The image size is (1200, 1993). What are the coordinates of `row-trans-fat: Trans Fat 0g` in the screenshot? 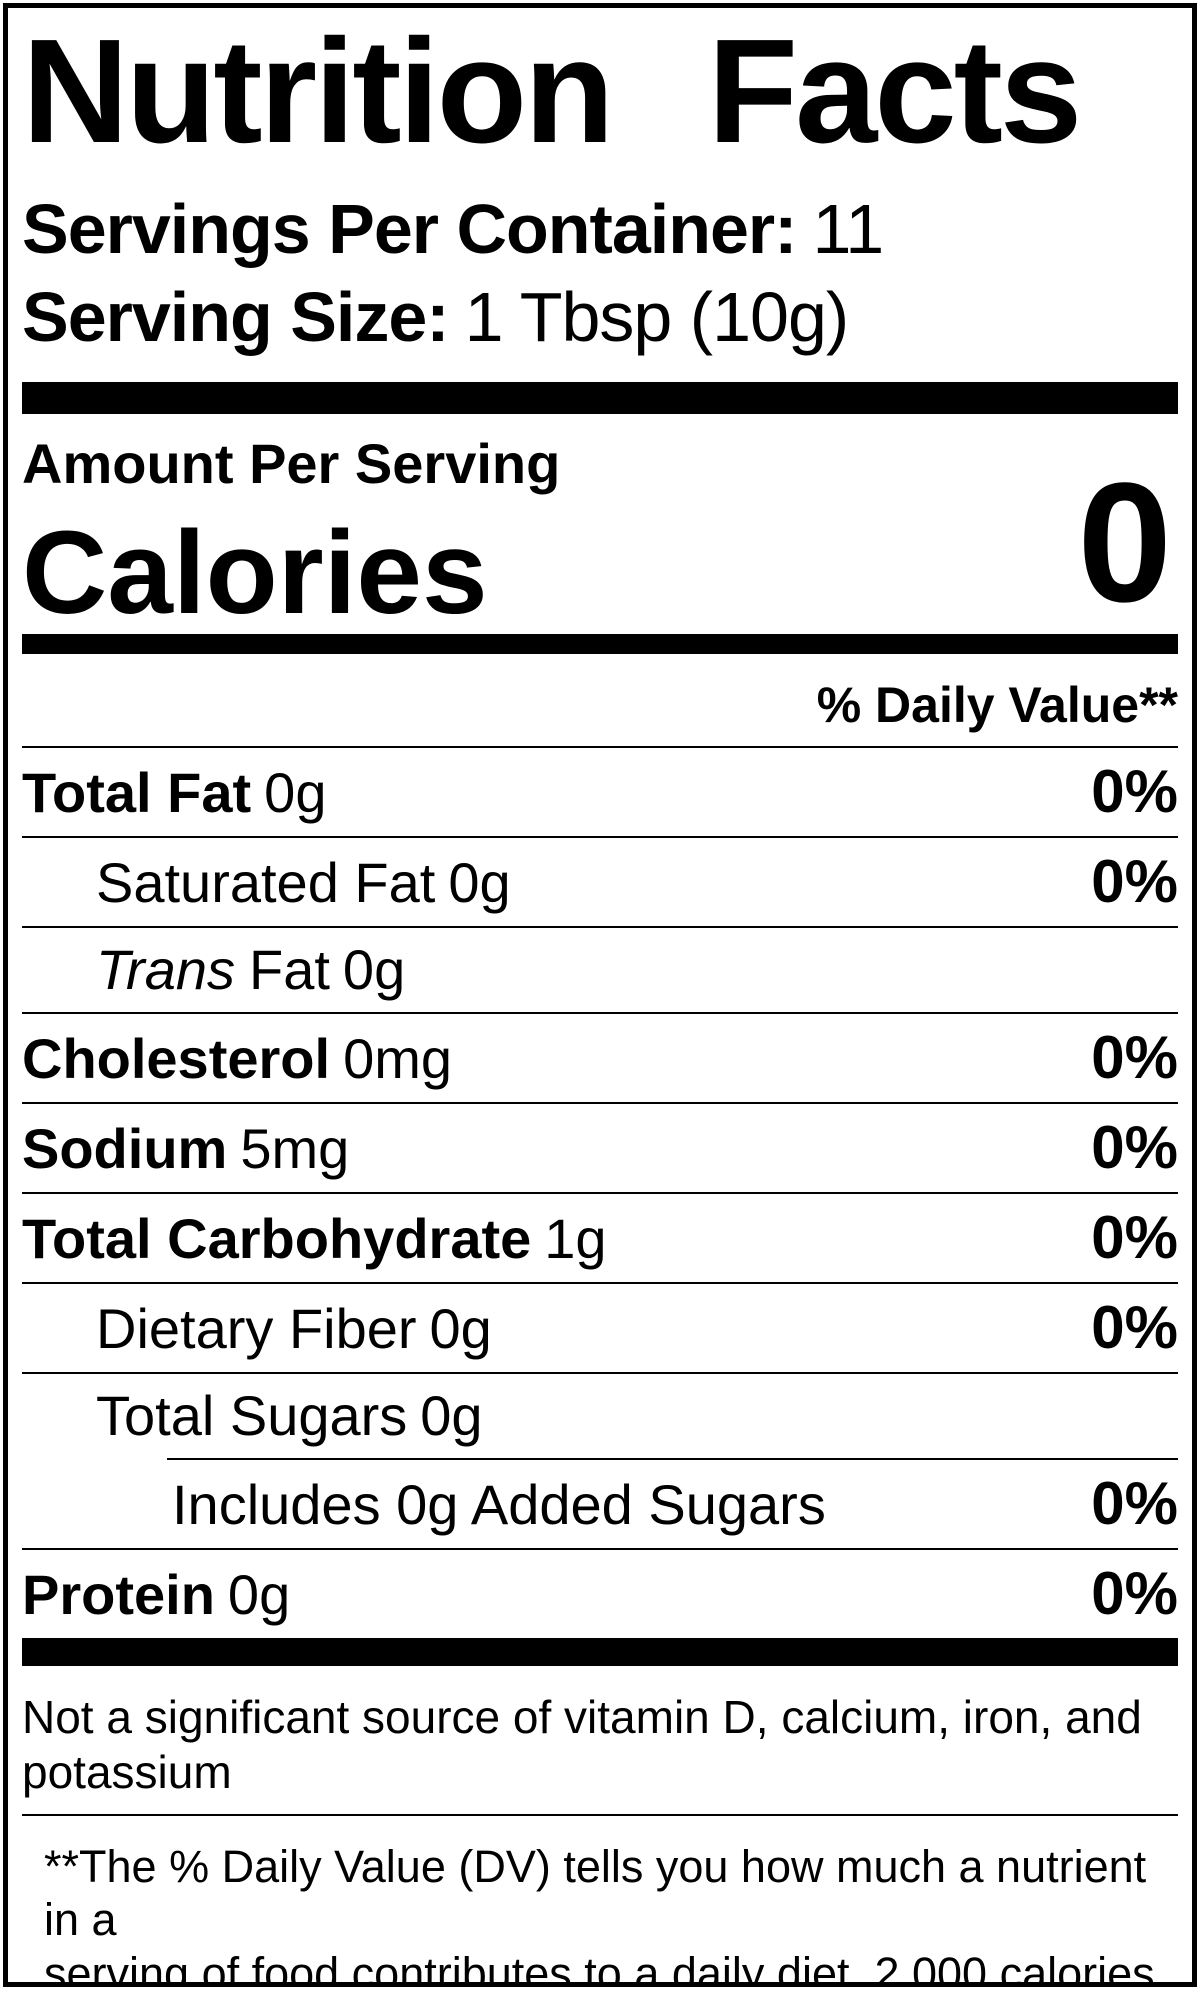 It's located at (600, 971).